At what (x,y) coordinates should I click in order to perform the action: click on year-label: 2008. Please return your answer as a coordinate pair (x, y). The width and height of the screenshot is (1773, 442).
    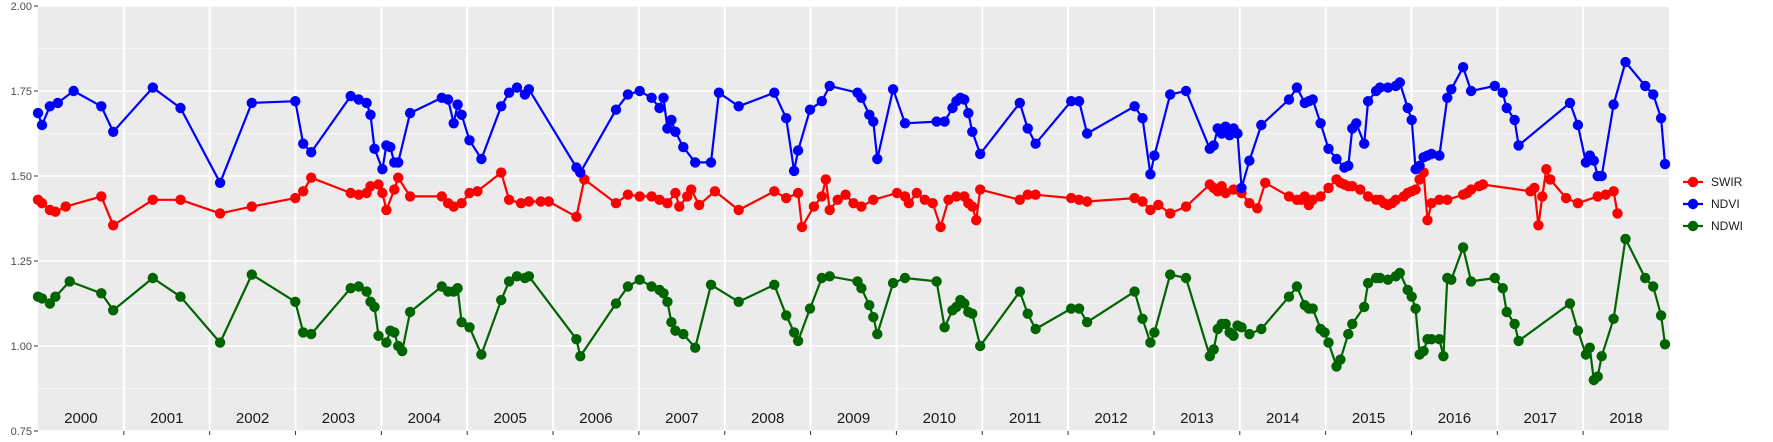
    Looking at the image, I should click on (767, 418).